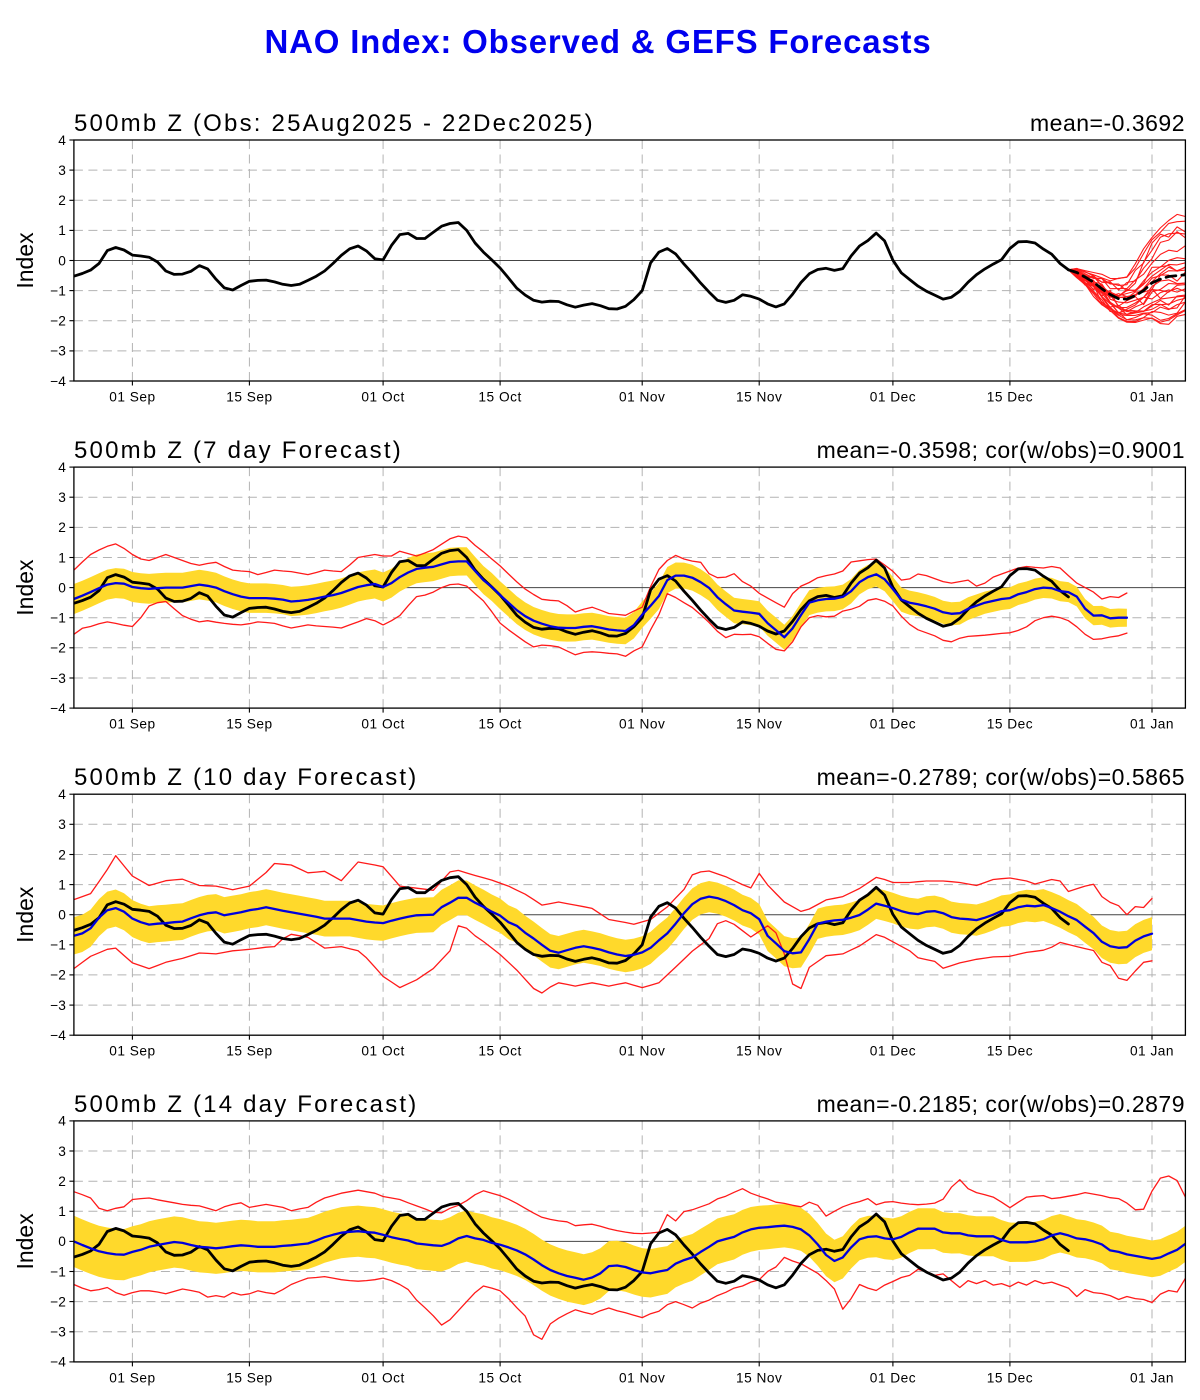  Describe the element at coordinates (1107, 123) in the screenshot. I see `svg-text: mean=-0.3692` at that location.